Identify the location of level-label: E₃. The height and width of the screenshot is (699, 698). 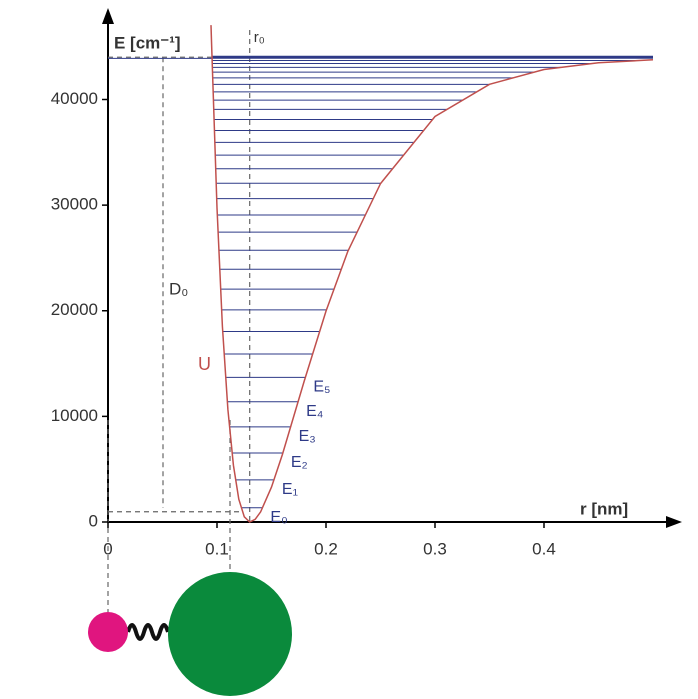
(307, 436).